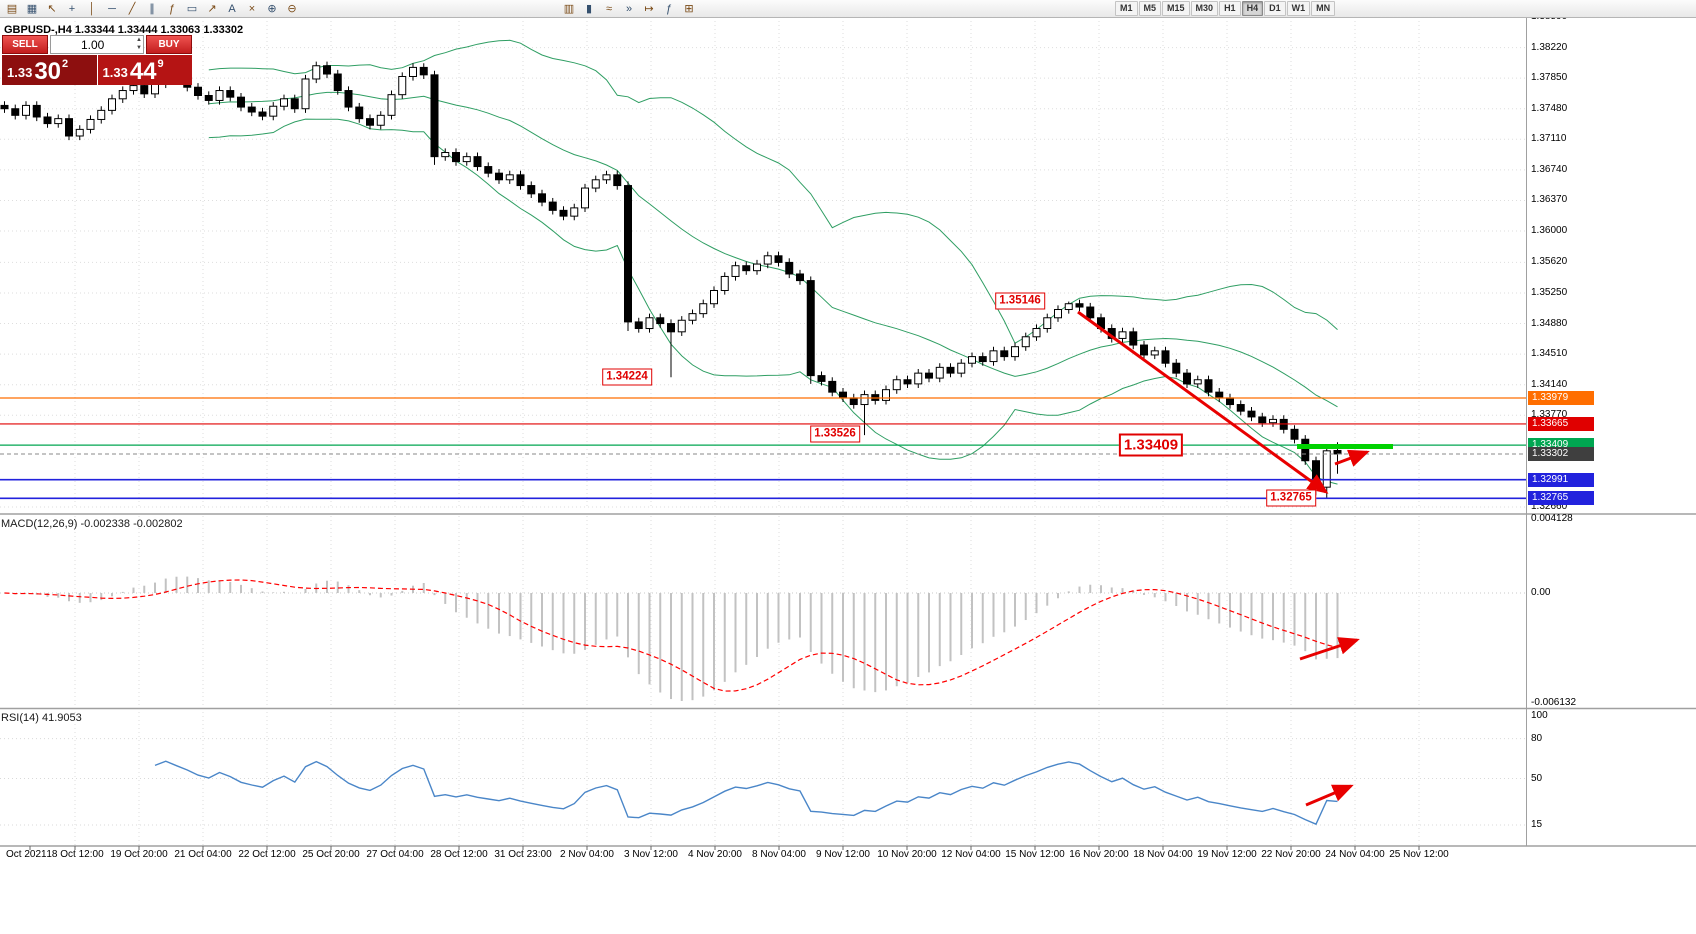 The image size is (1696, 934). Describe the element at coordinates (1323, 8) in the screenshot. I see `timeframe-mn: MN` at that location.